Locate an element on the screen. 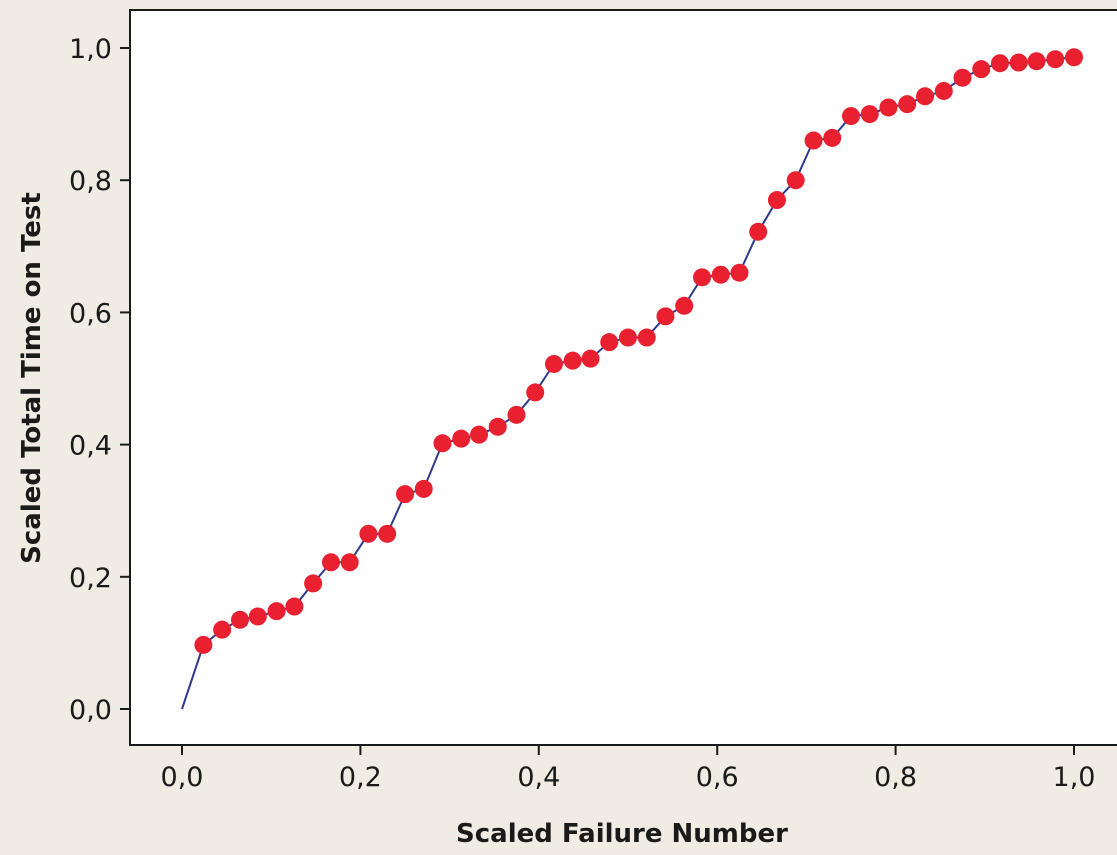  x-tick-label: 0,4 is located at coordinates (538, 777).